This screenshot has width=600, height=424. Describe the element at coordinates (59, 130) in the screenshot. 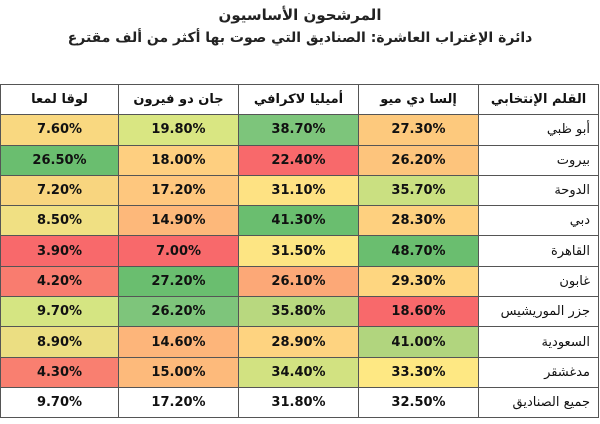

I see `cell-value: 7.60%` at that location.